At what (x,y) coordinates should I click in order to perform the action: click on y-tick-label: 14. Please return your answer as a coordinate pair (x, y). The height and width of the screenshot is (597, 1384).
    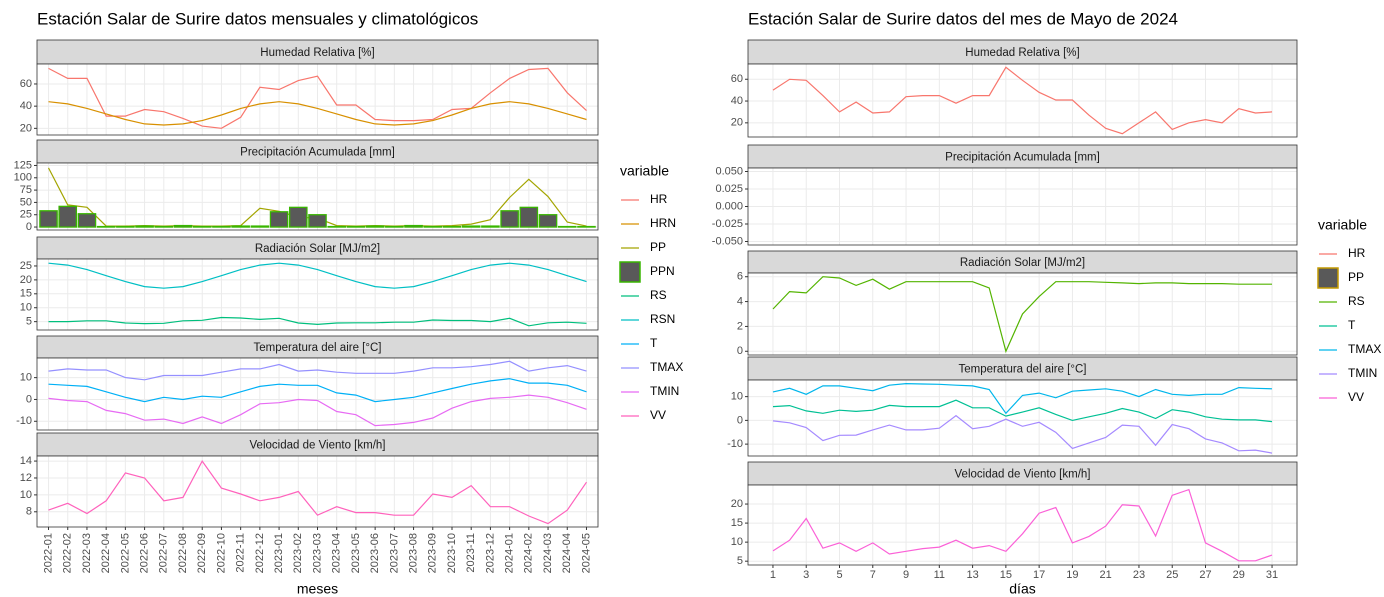
    Looking at the image, I should click on (26, 461).